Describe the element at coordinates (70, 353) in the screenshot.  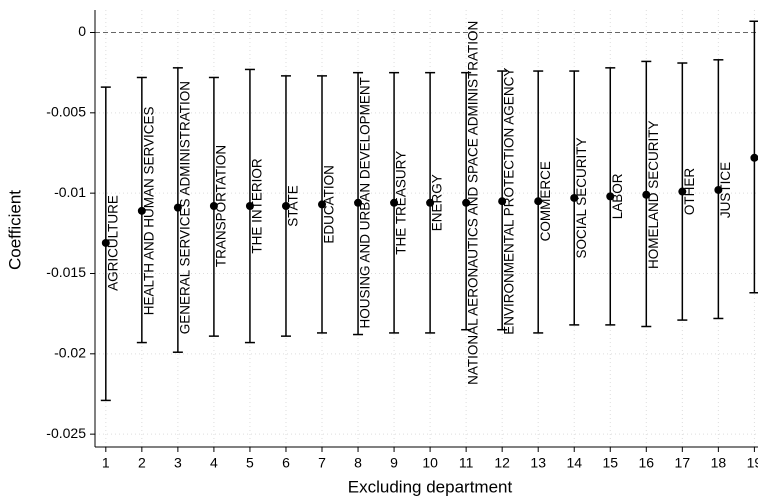
I see `y-tick-label: -0.02` at that location.